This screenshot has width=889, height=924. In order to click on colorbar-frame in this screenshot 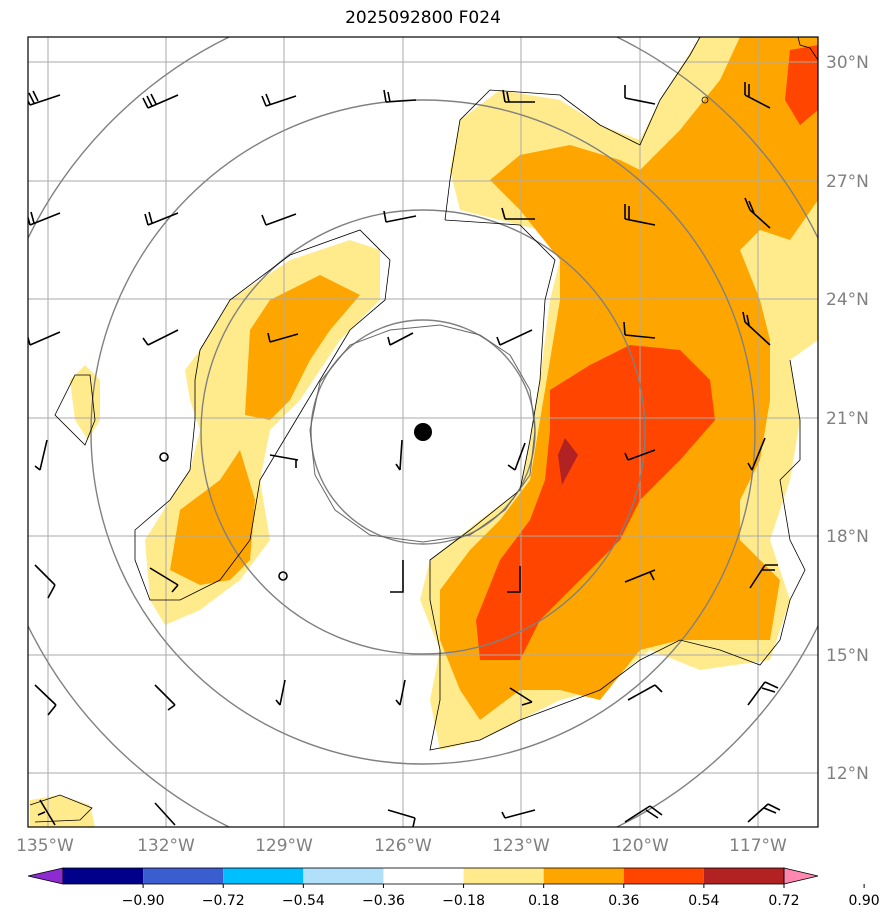, I will do `click(423, 876)`.